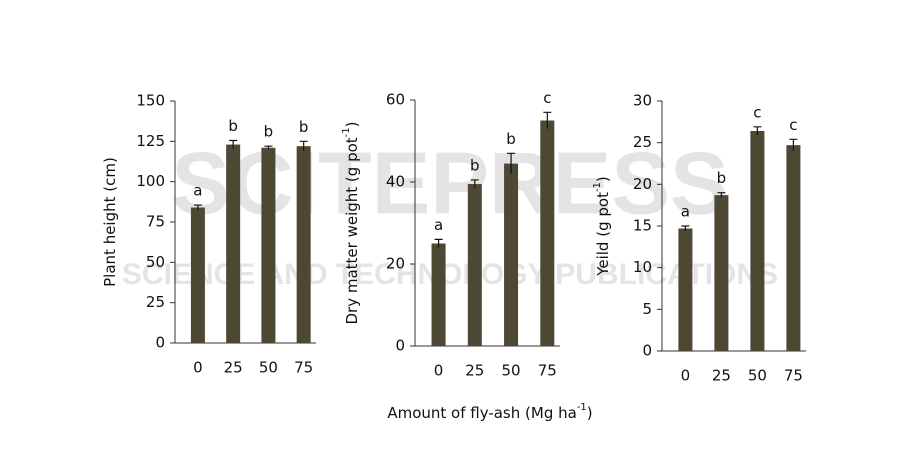  Describe the element at coordinates (395, 100) in the screenshot. I see `y-tick-label: 60` at that location.